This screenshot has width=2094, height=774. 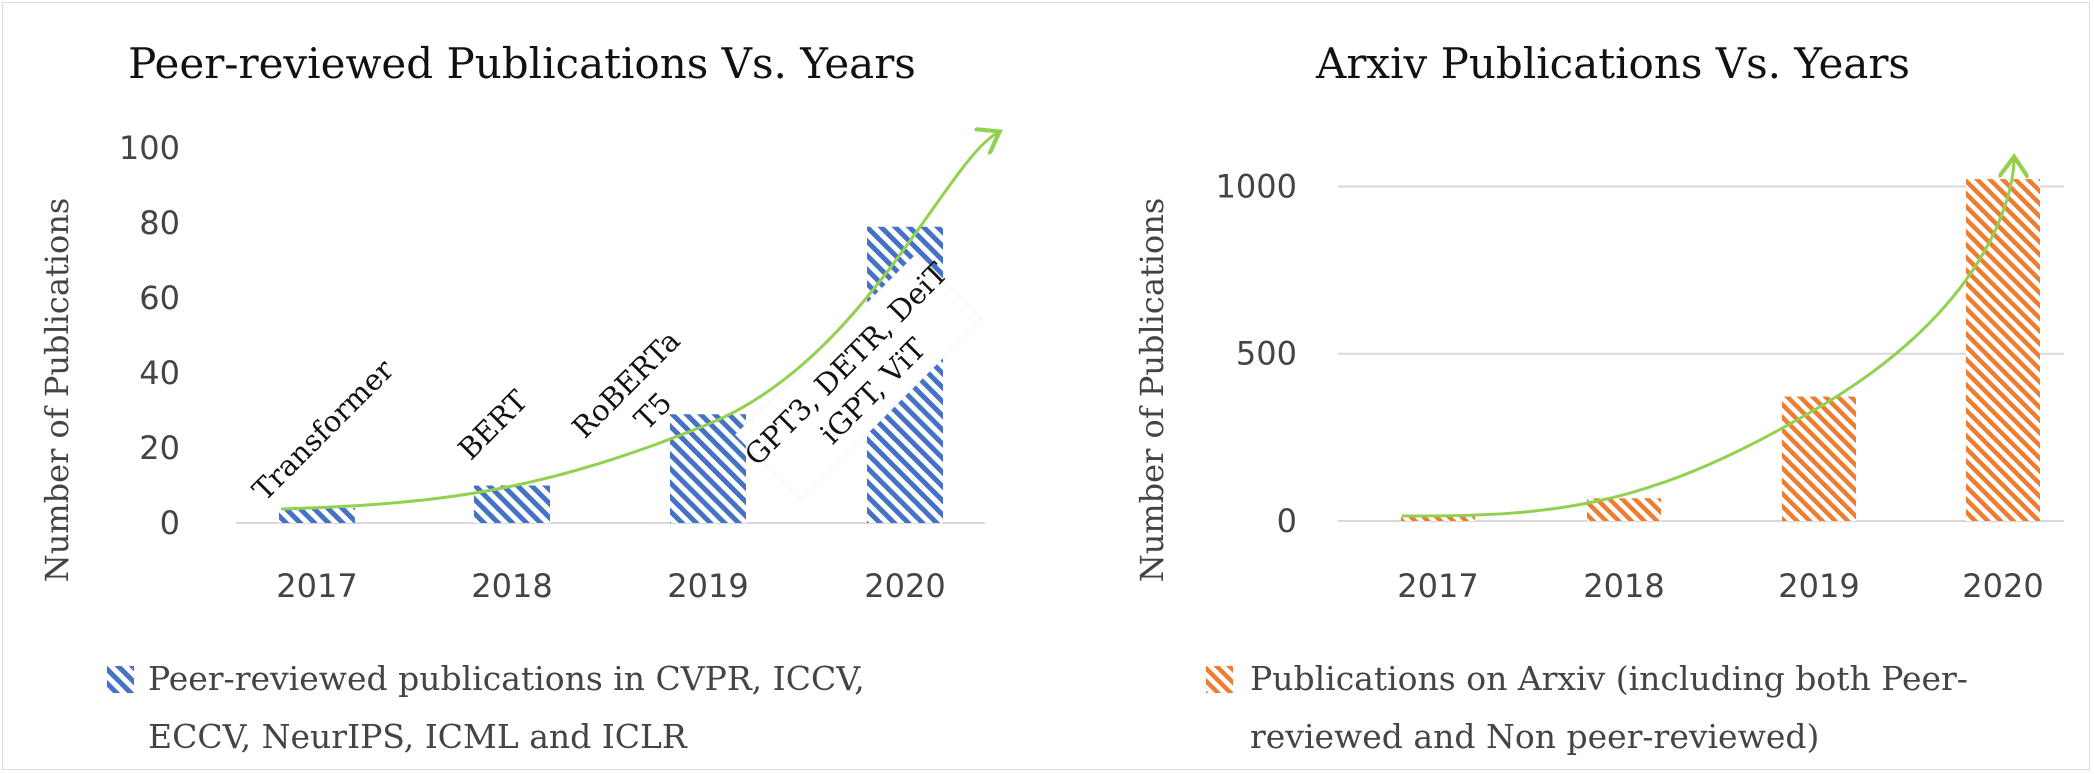 What do you see at coordinates (159, 373) in the screenshot?
I see `y-tick-label: 40` at bounding box center [159, 373].